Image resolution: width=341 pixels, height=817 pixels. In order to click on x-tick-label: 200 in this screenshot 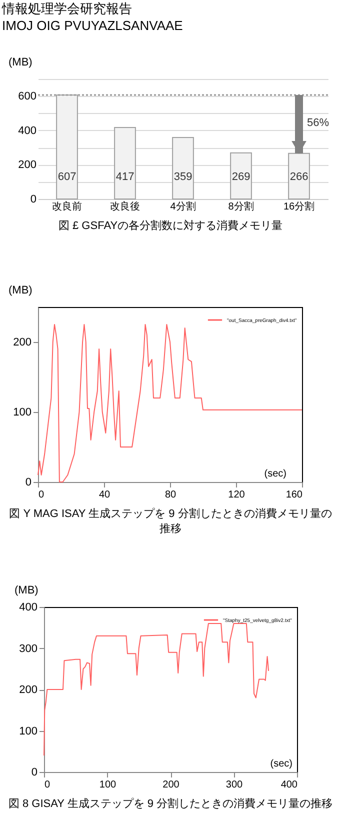, I will do `click(171, 785)`.